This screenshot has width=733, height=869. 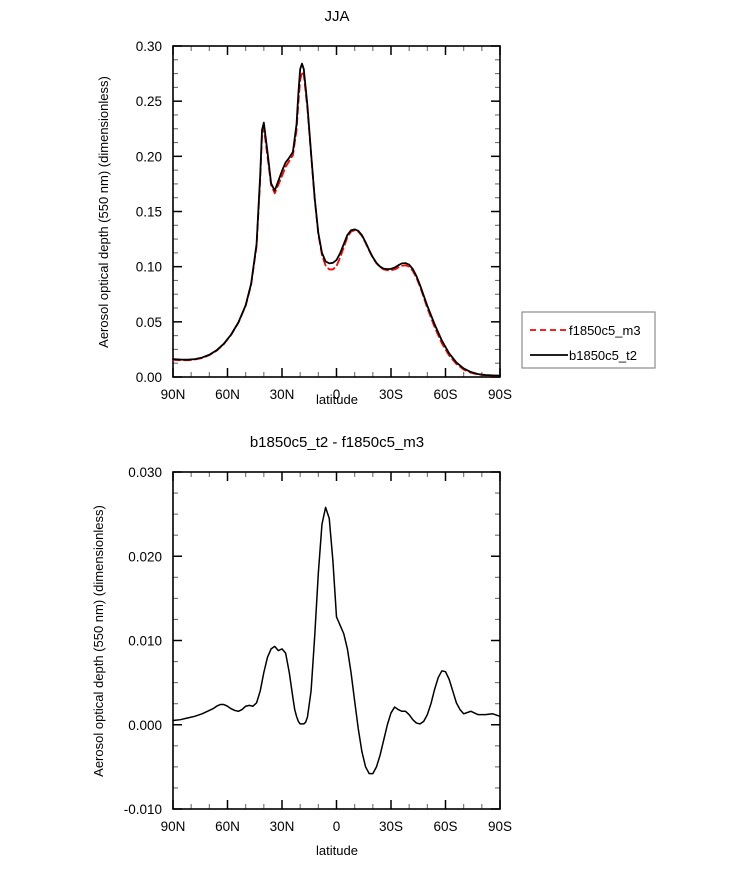 I want to click on bottom-ytick-label: 0.010, so click(x=145, y=641).